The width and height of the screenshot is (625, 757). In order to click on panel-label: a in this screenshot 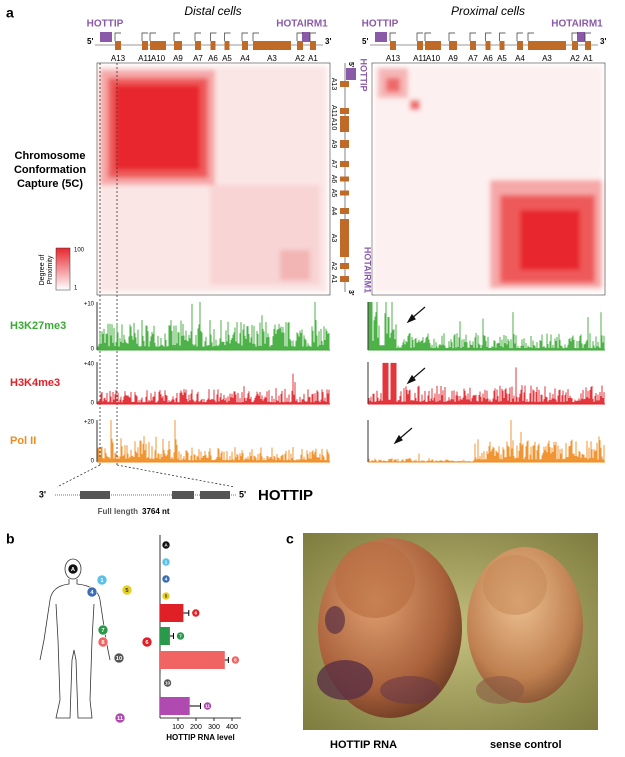, I will do `click(10, 13)`.